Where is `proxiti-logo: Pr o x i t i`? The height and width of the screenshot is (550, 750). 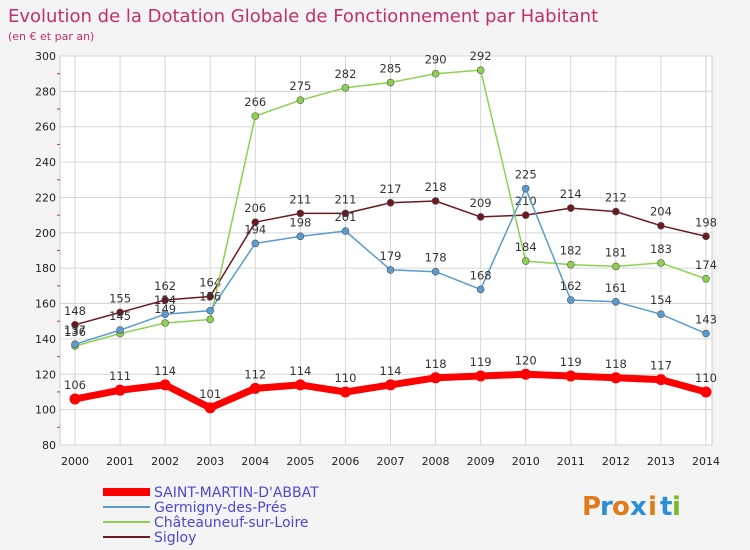 proxiti-logo: Pr o x i t i is located at coordinates (631, 507).